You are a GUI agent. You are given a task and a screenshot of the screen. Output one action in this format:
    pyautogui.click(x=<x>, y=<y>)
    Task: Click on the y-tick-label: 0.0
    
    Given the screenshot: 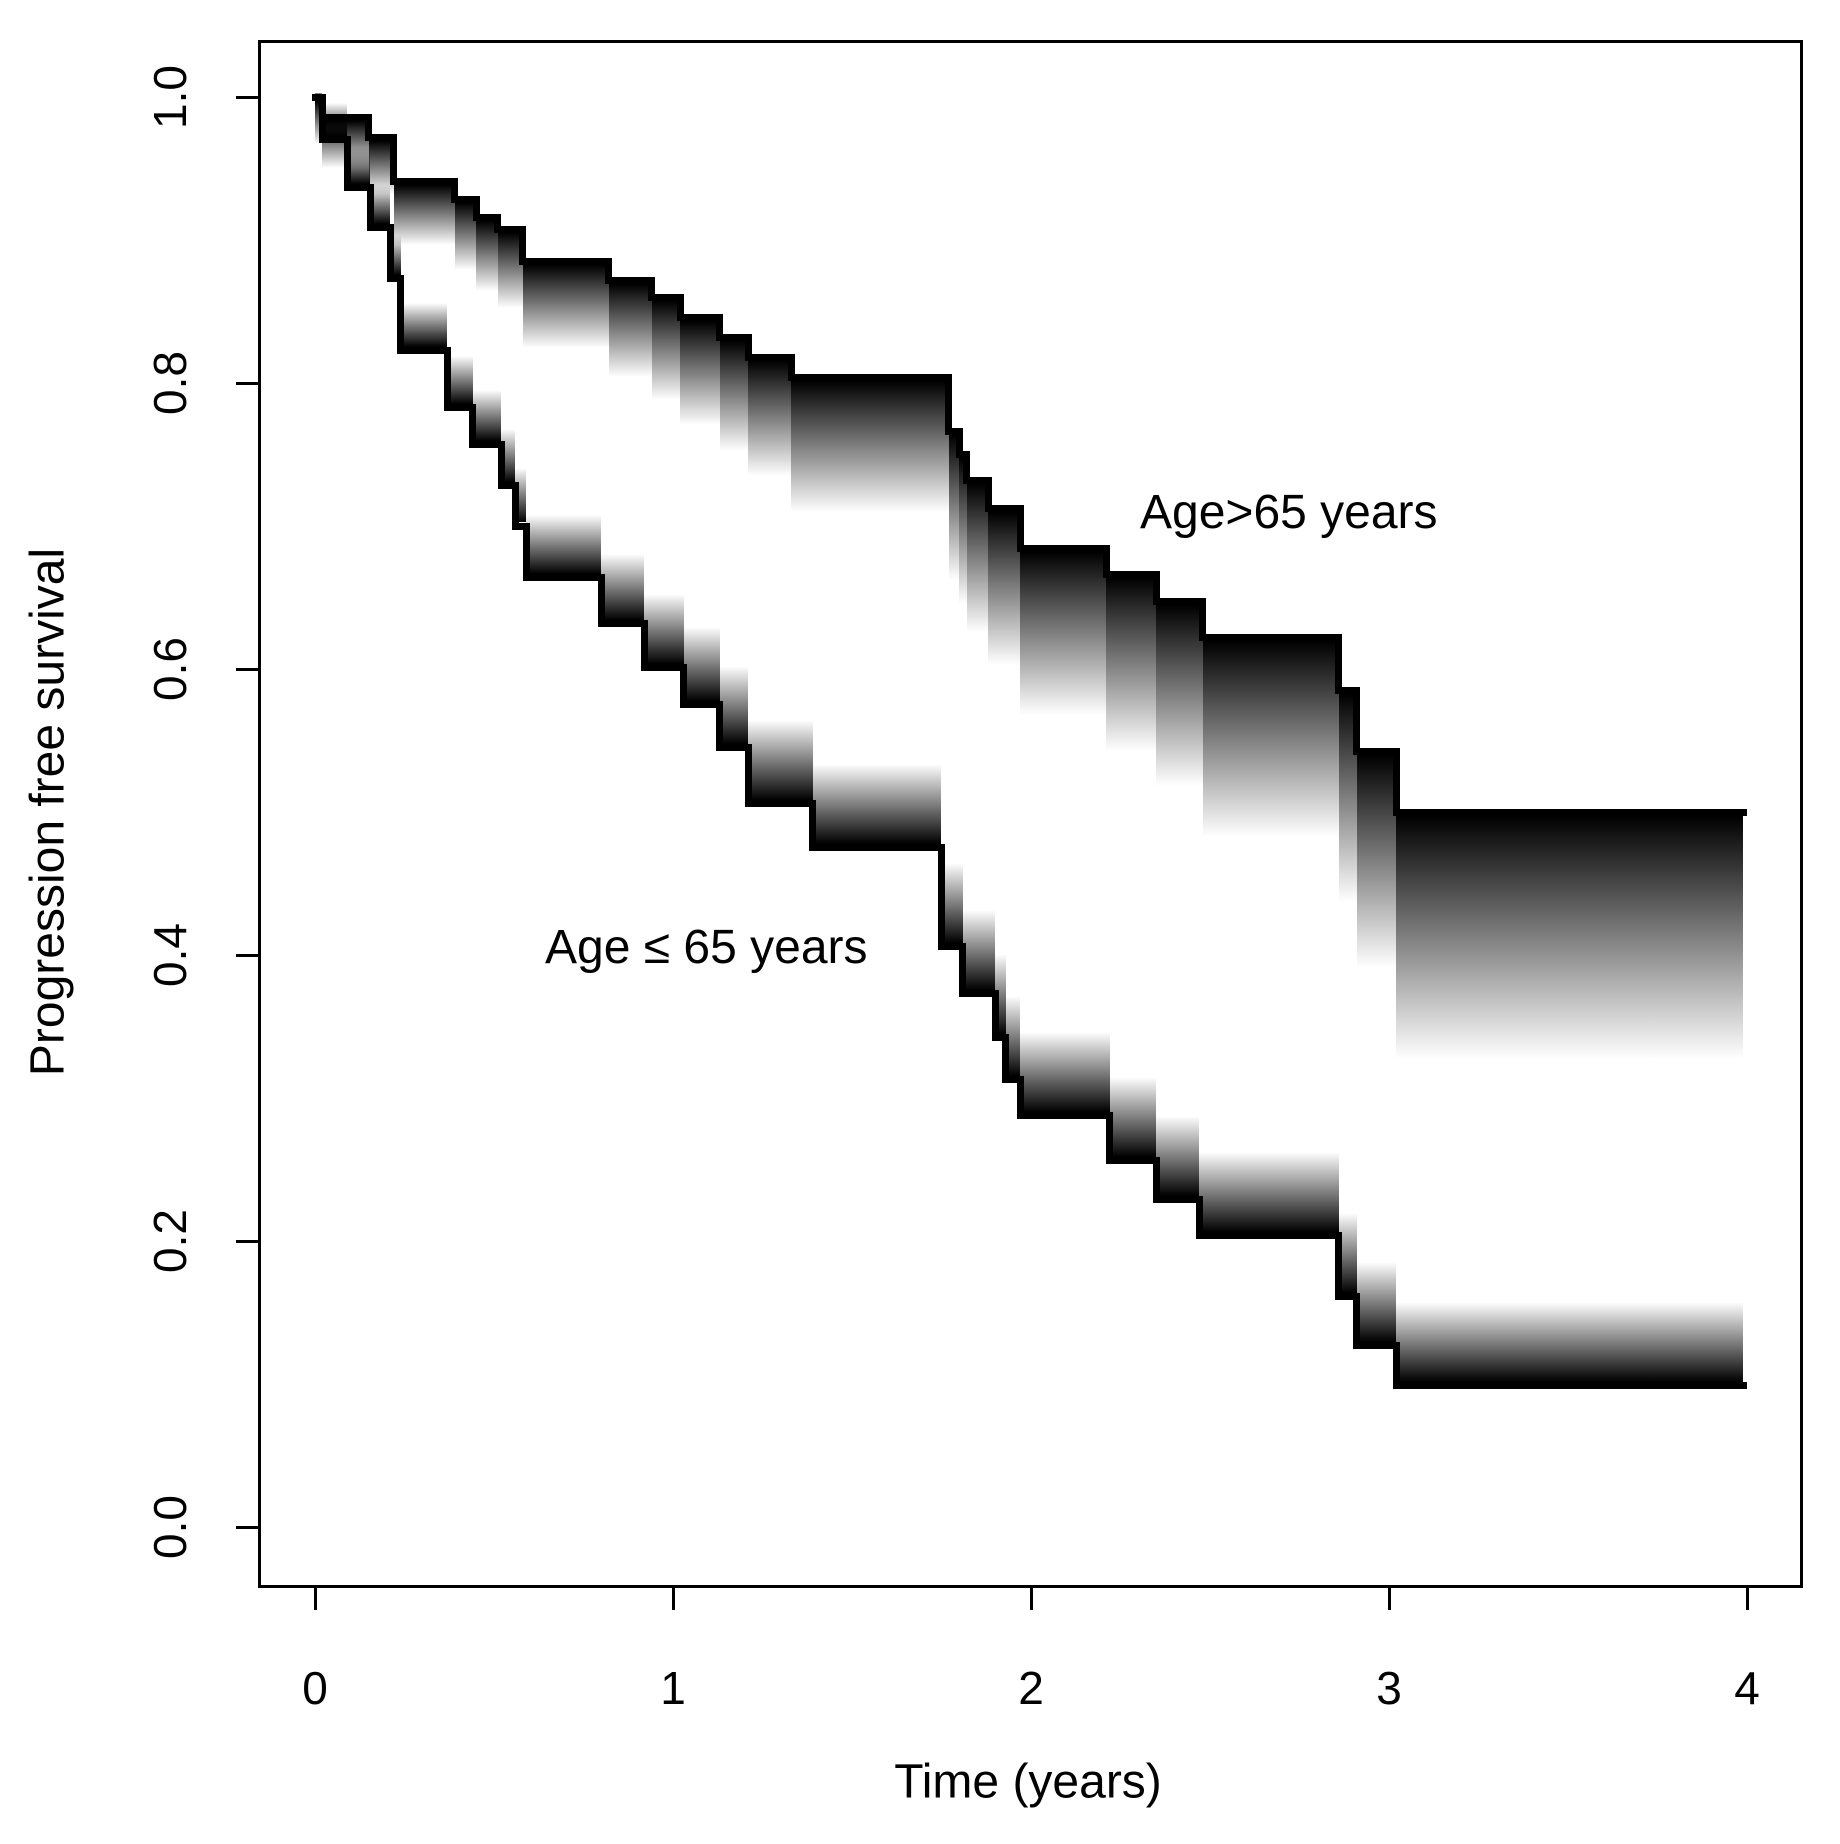 What is the action you would take?
    pyautogui.click(x=170, y=1527)
    